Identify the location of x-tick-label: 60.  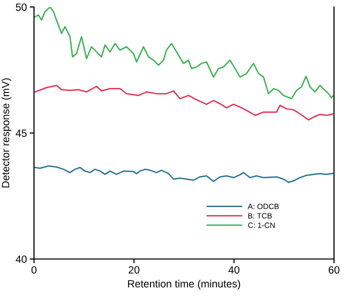
(334, 270).